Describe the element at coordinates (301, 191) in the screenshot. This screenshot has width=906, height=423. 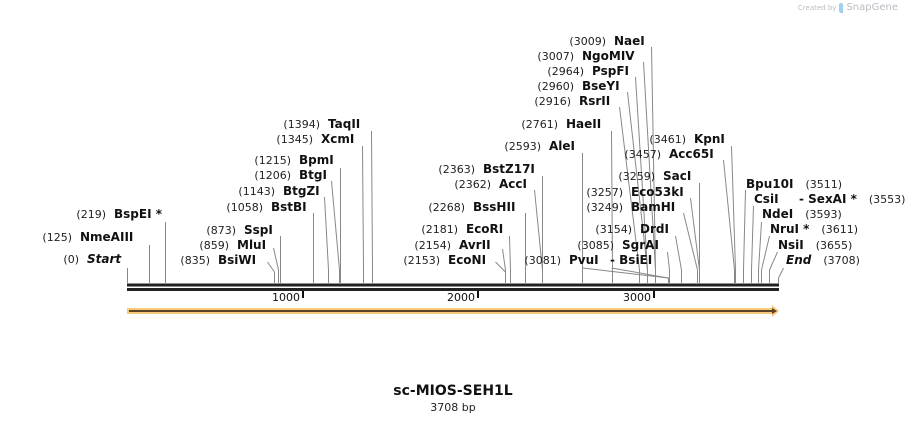
I see `enzyme-name: BtgZI` at that location.